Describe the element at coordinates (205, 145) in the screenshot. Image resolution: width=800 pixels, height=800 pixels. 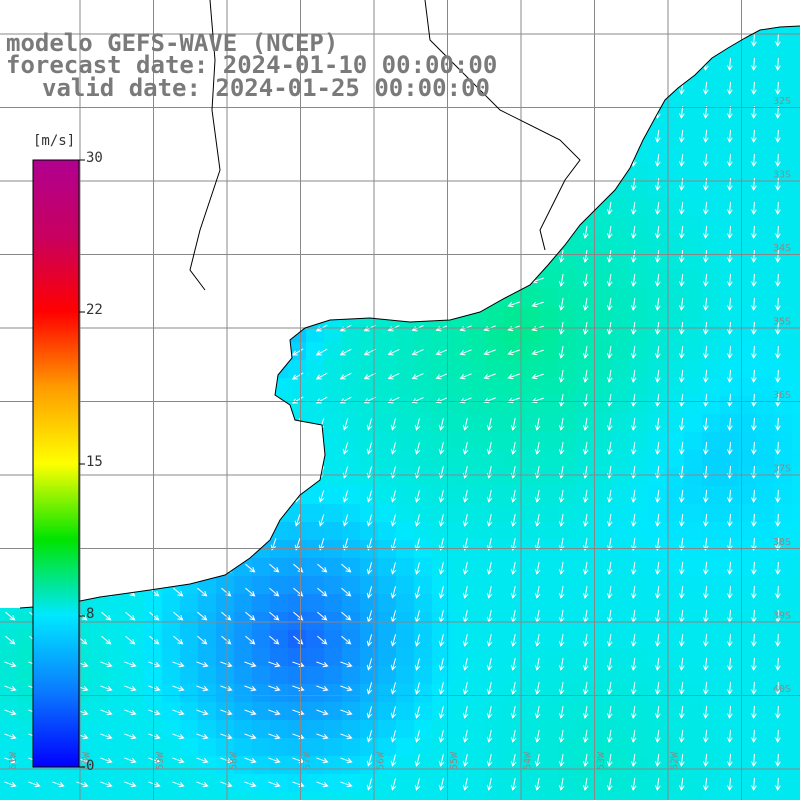
I see `border-line` at that location.